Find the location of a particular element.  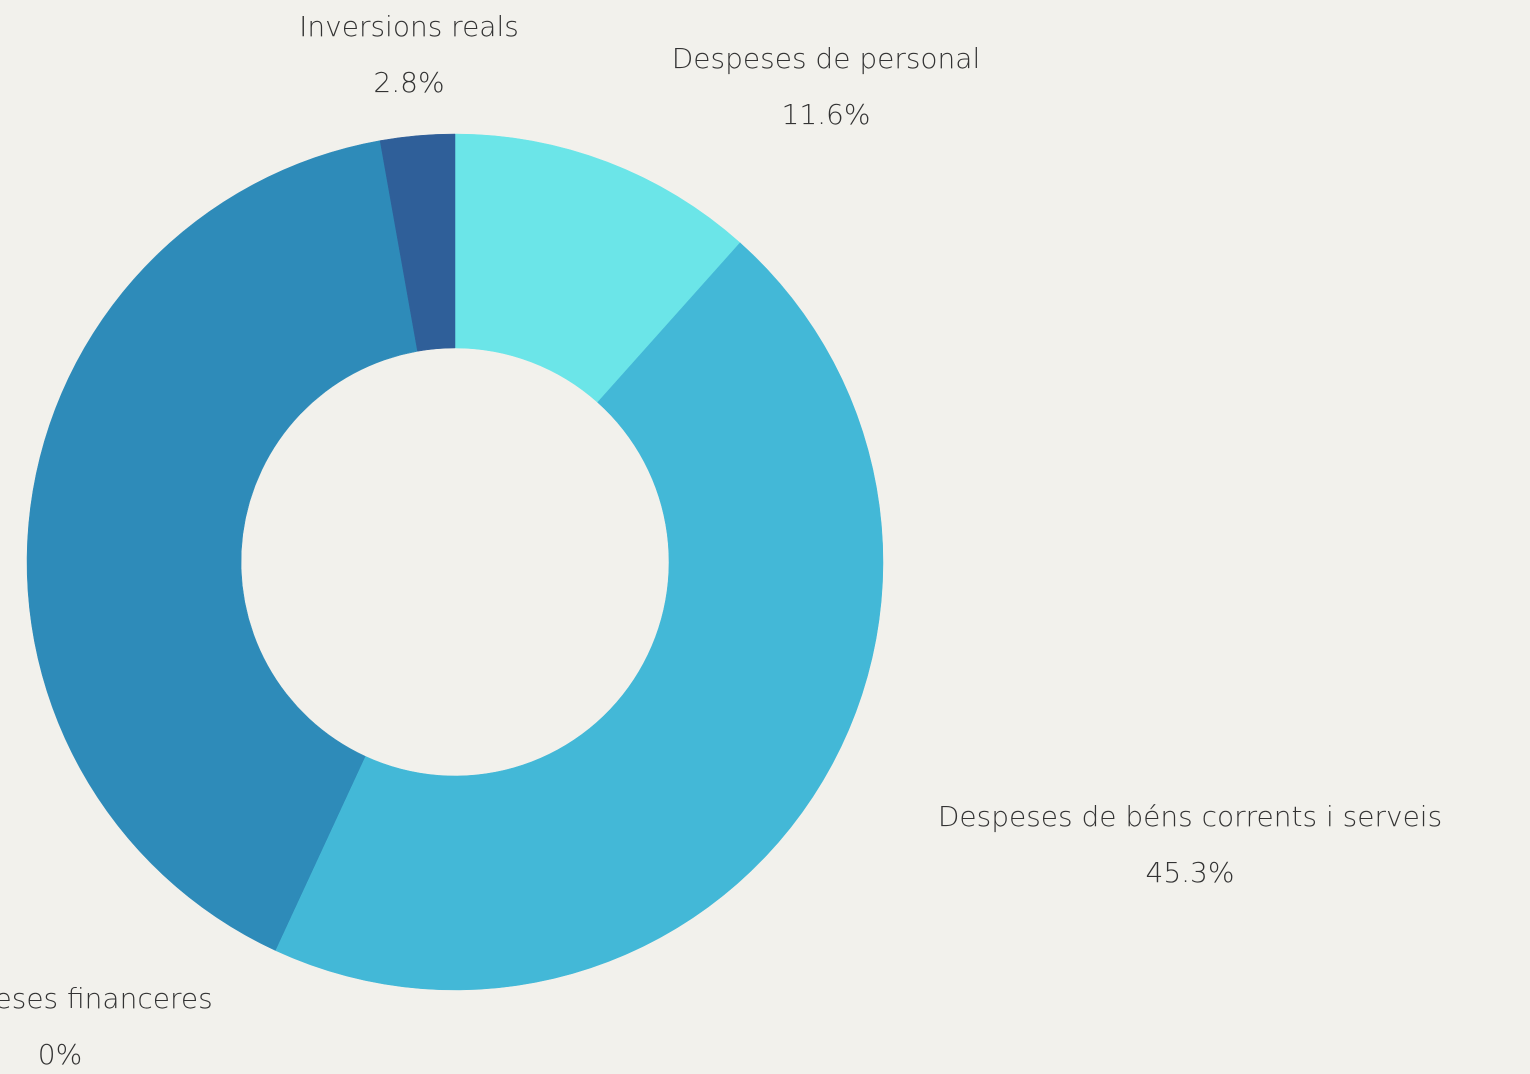

value-label: 11.6% is located at coordinates (826, 114).